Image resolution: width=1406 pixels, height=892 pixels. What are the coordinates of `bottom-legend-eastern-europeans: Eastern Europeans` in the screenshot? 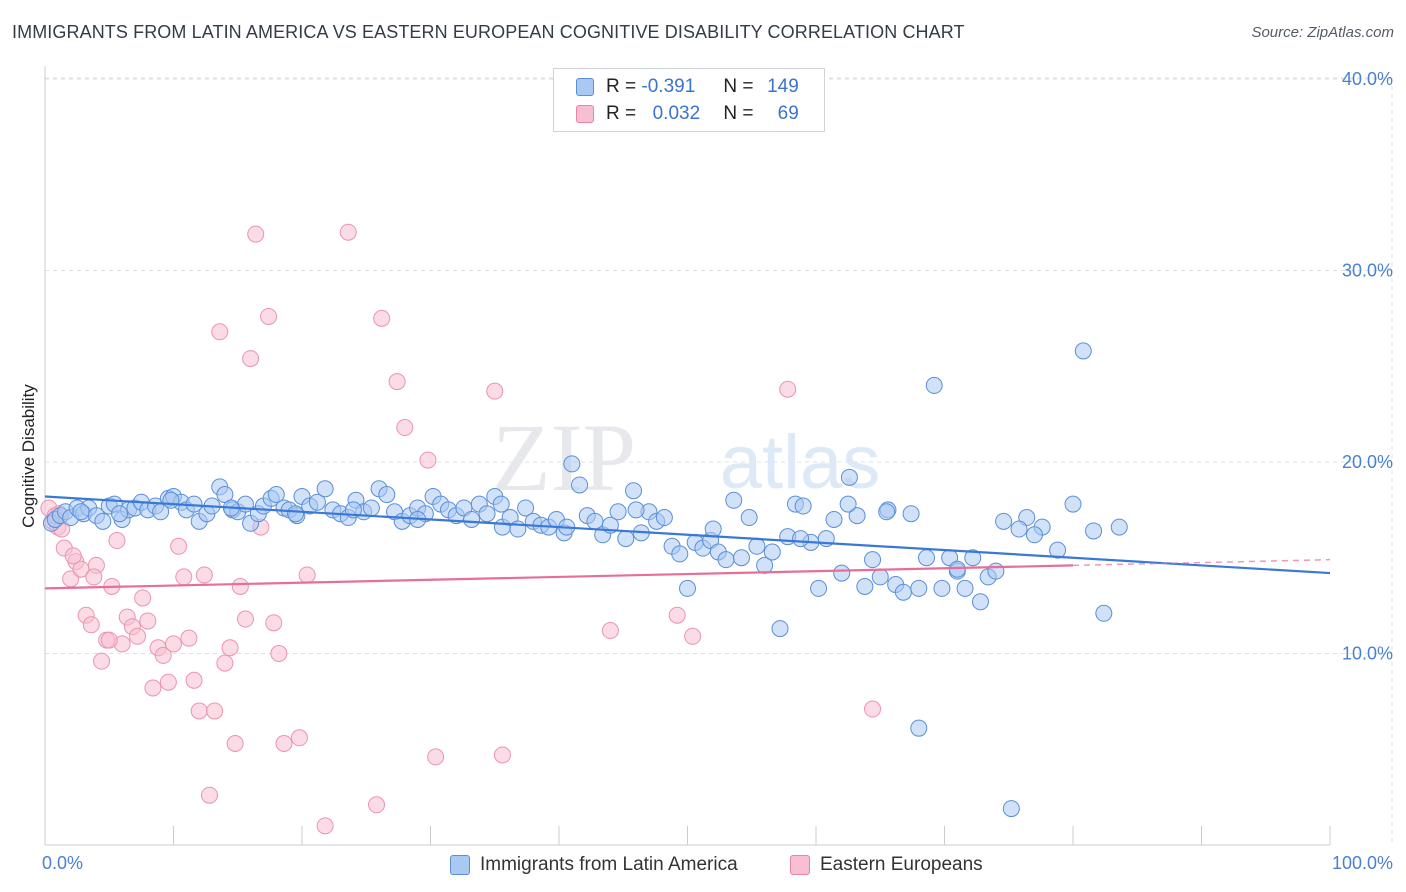 It's located at (886, 865).